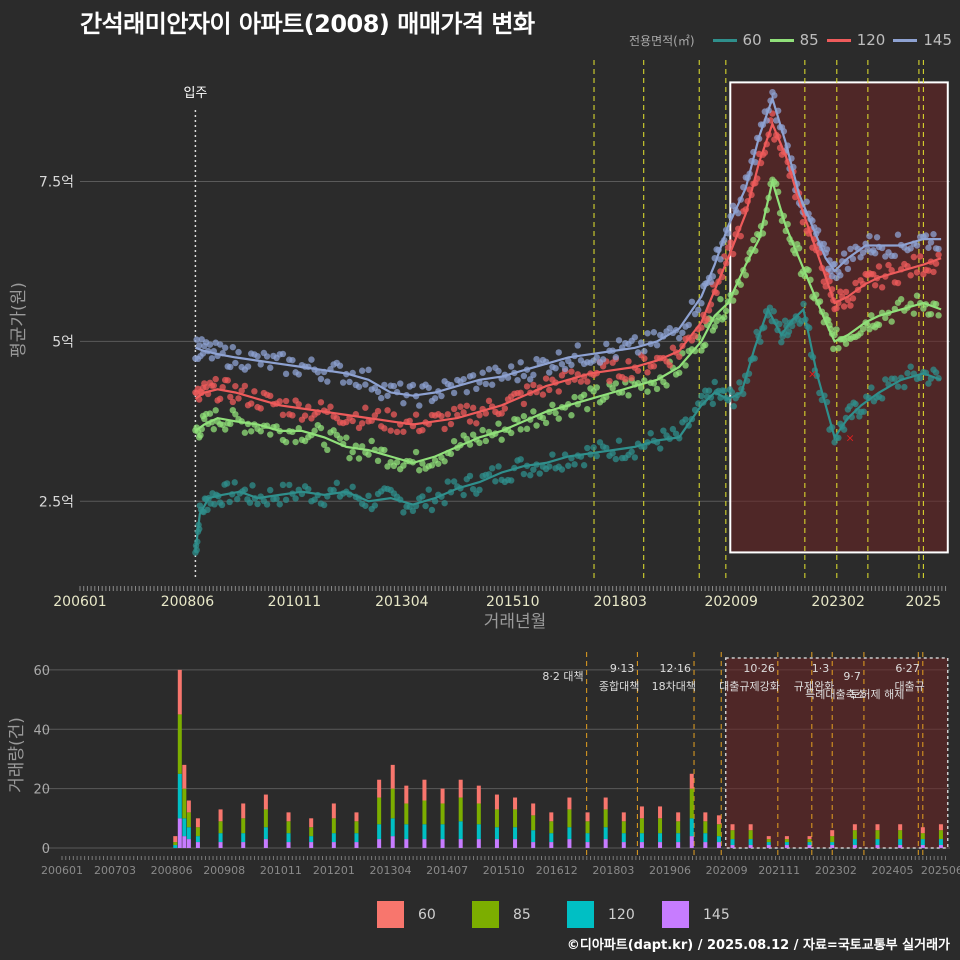 The width and height of the screenshot is (960, 960). I want to click on bar-x-tick-label: 200806, so click(172, 870).